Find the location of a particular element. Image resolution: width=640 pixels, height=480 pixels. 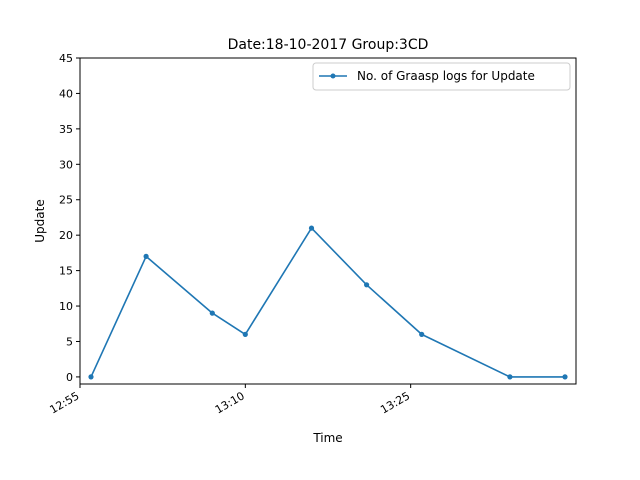

legend-series-label: No. of Graasp logs for Update is located at coordinates (446, 76).